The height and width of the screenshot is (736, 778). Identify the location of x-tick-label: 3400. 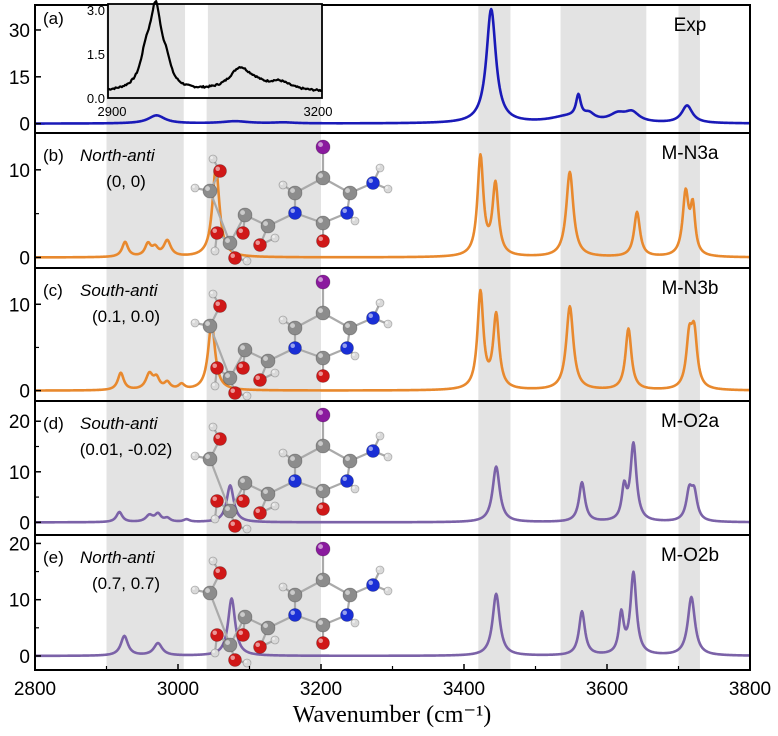
(464, 689).